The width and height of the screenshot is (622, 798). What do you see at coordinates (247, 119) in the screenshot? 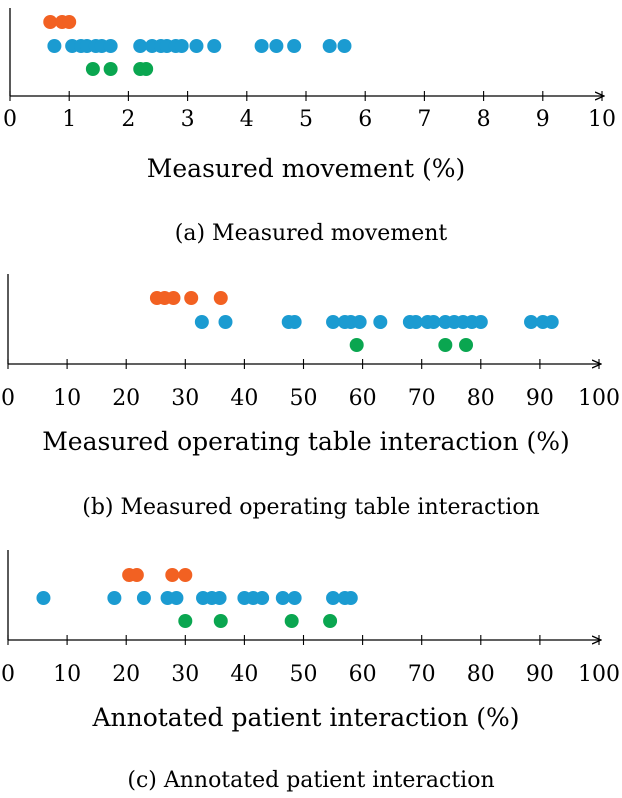
I see `x-tick-label: 4` at bounding box center [247, 119].